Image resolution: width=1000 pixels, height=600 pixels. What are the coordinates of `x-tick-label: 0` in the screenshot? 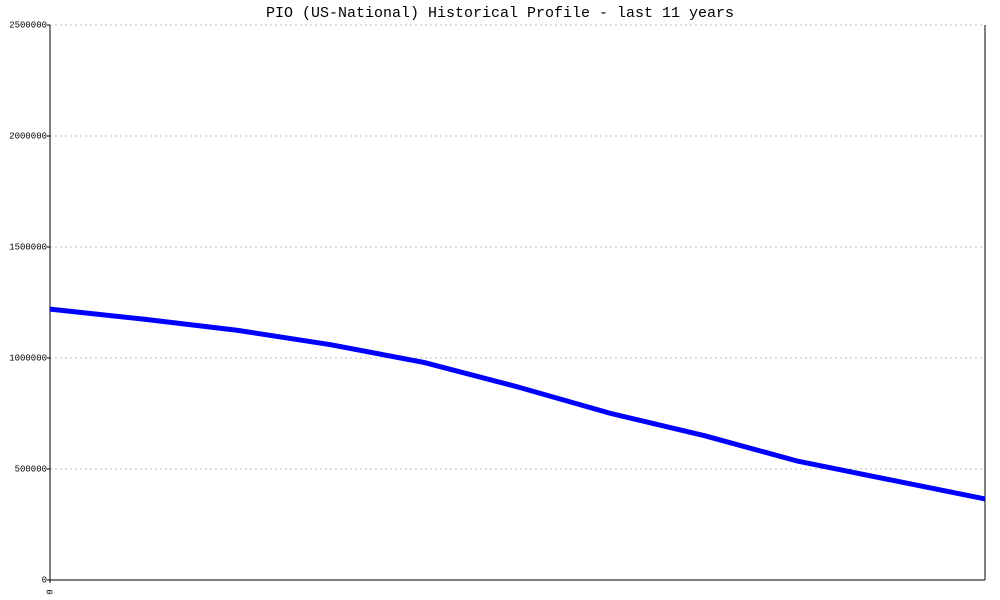 It's located at (50, 591).